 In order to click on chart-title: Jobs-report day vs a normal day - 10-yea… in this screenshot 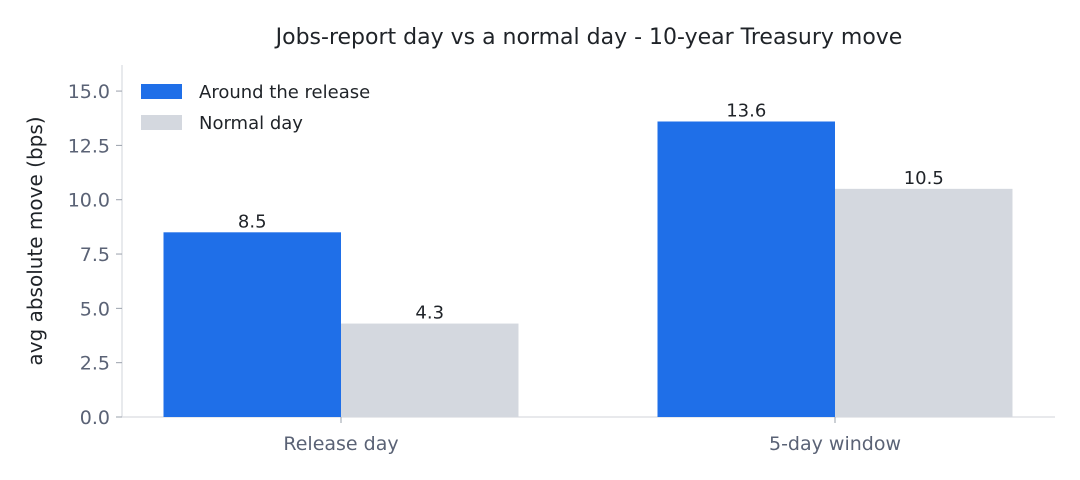, I will do `click(588, 37)`.